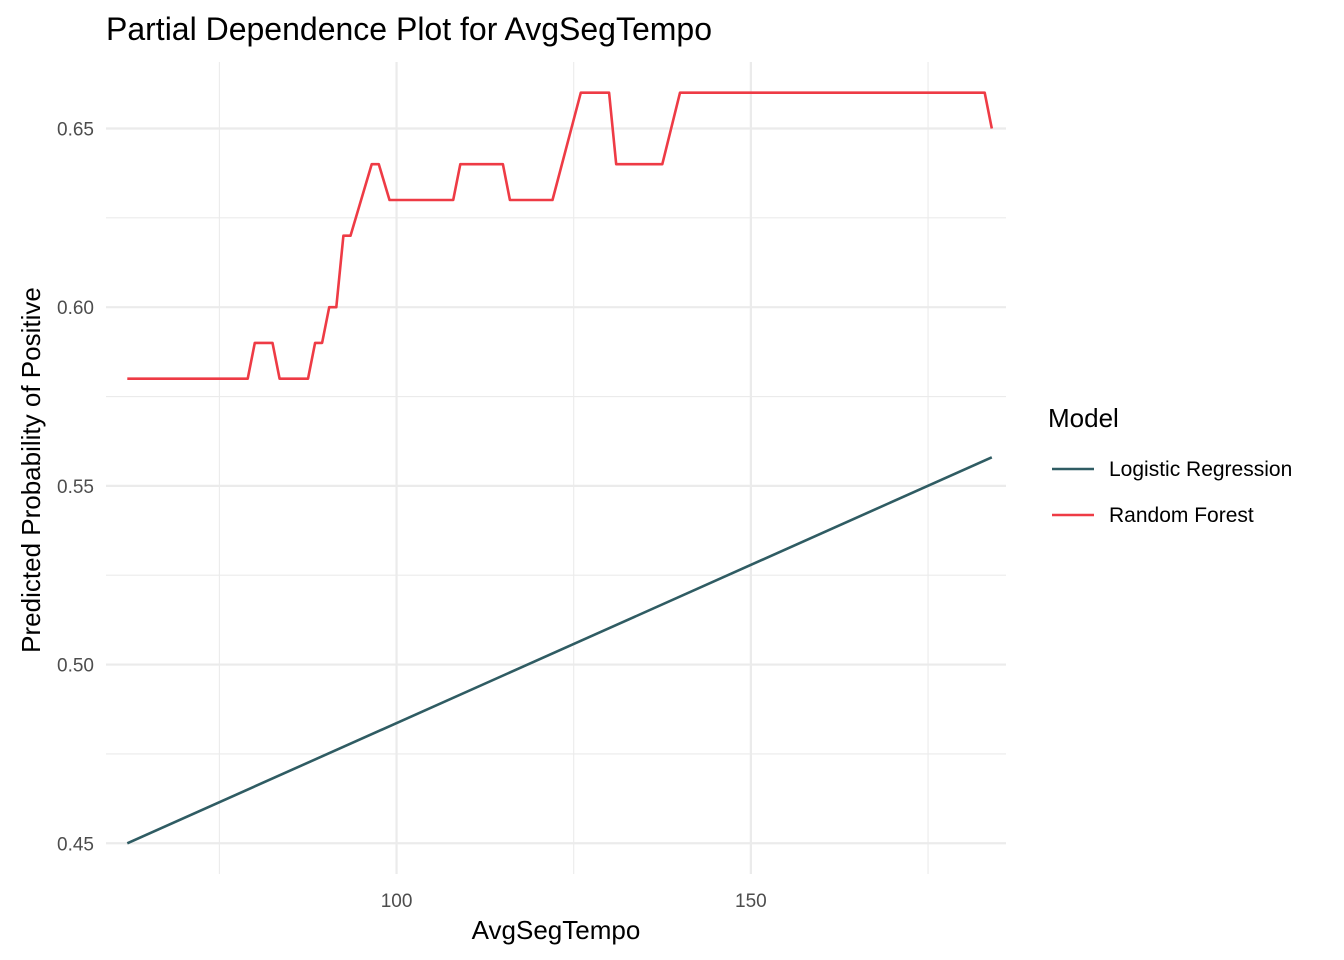  I want to click on chart-title: Partial Dependence Plot for AvgSegTempo, so click(409, 29).